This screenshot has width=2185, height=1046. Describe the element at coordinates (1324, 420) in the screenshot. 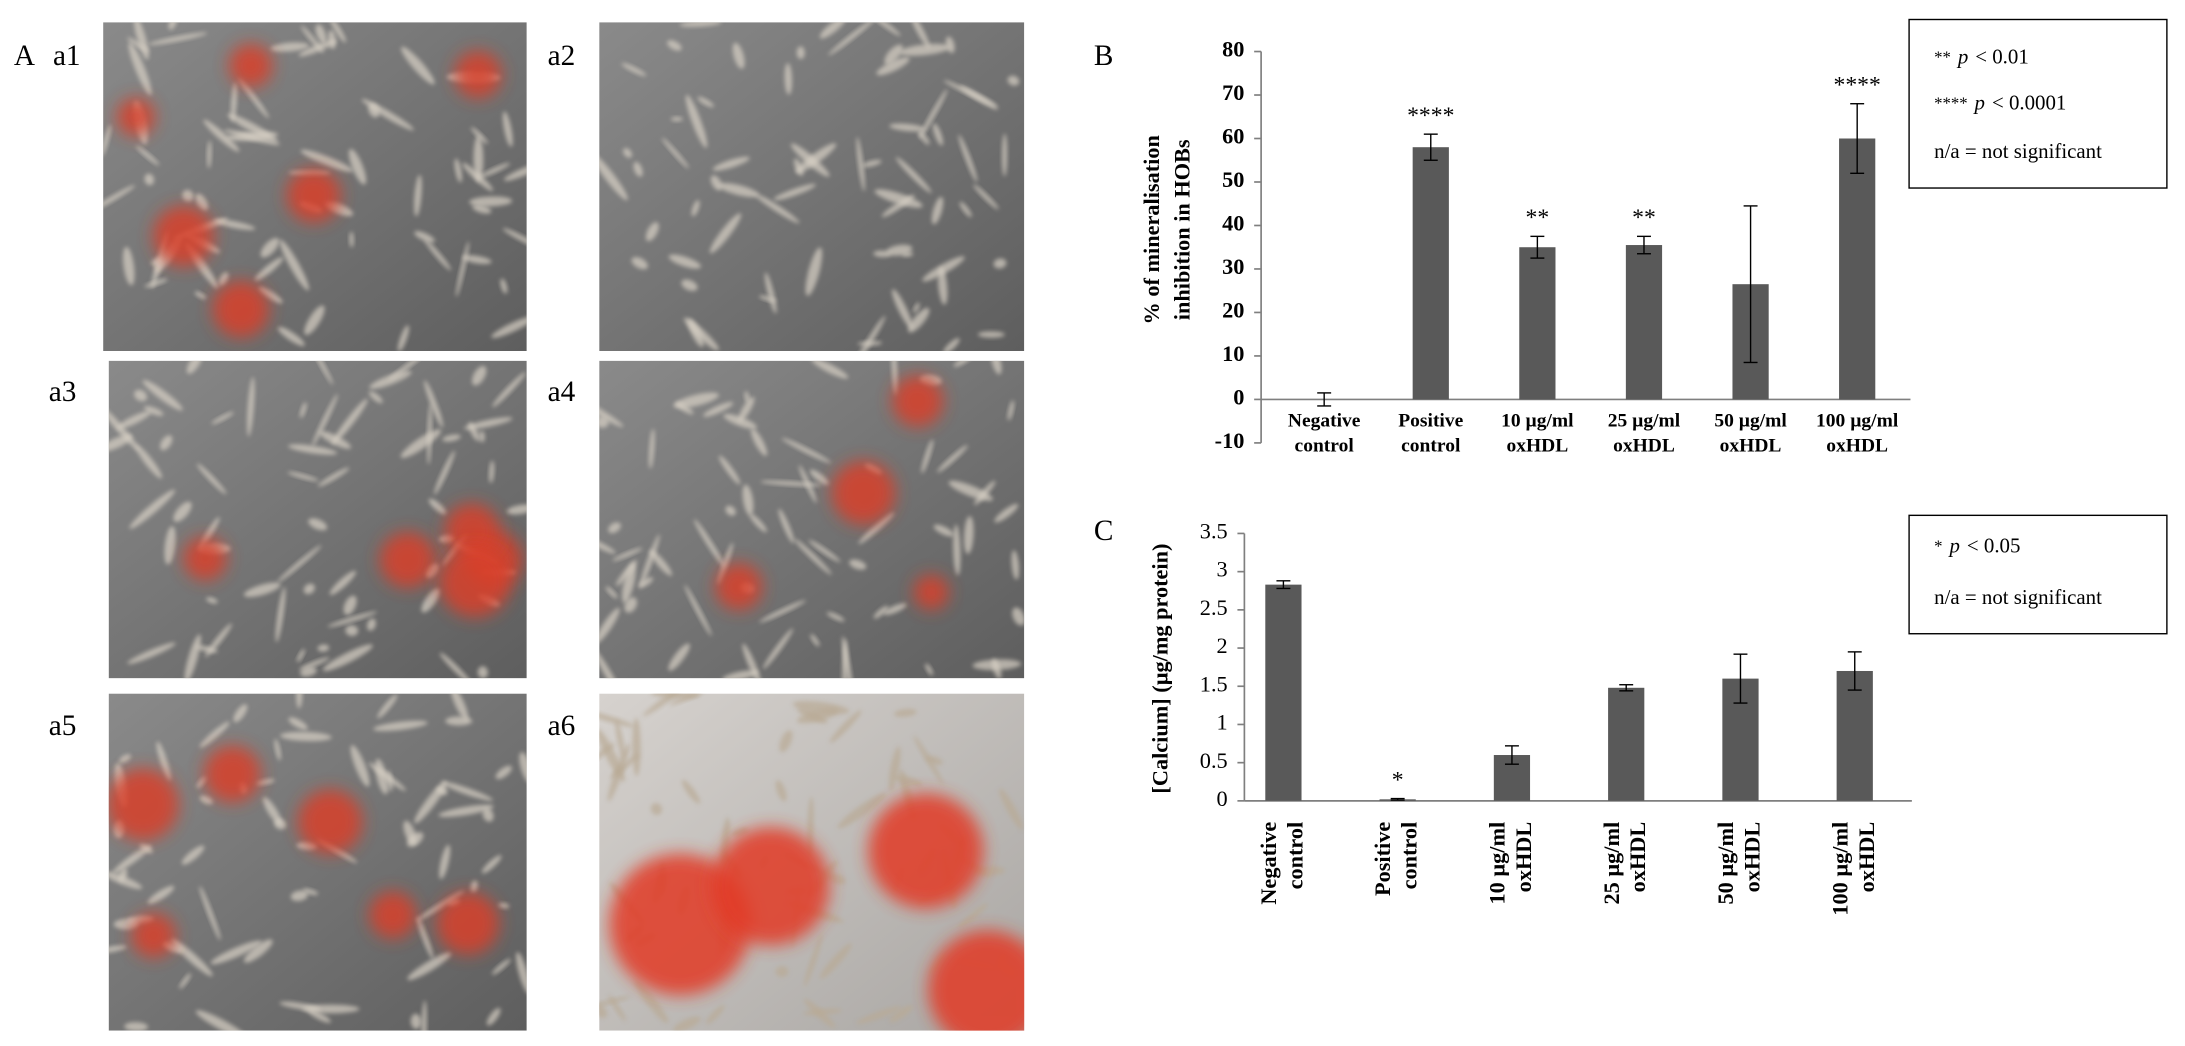

I see `x-tick-label: Negative` at that location.